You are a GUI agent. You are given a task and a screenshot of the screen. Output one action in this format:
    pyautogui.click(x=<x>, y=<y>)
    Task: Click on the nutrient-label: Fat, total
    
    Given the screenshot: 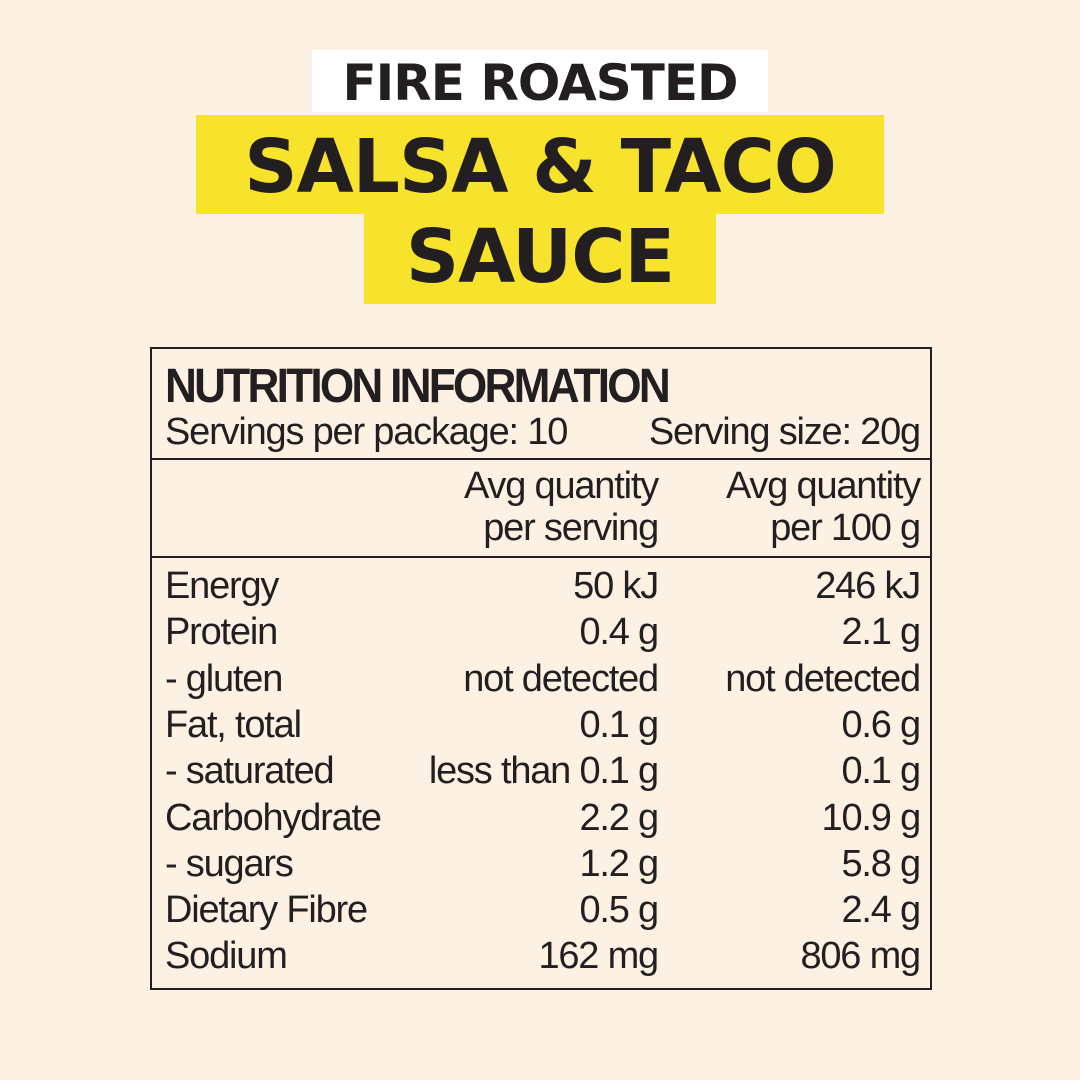 What is the action you would take?
    pyautogui.click(x=233, y=724)
    